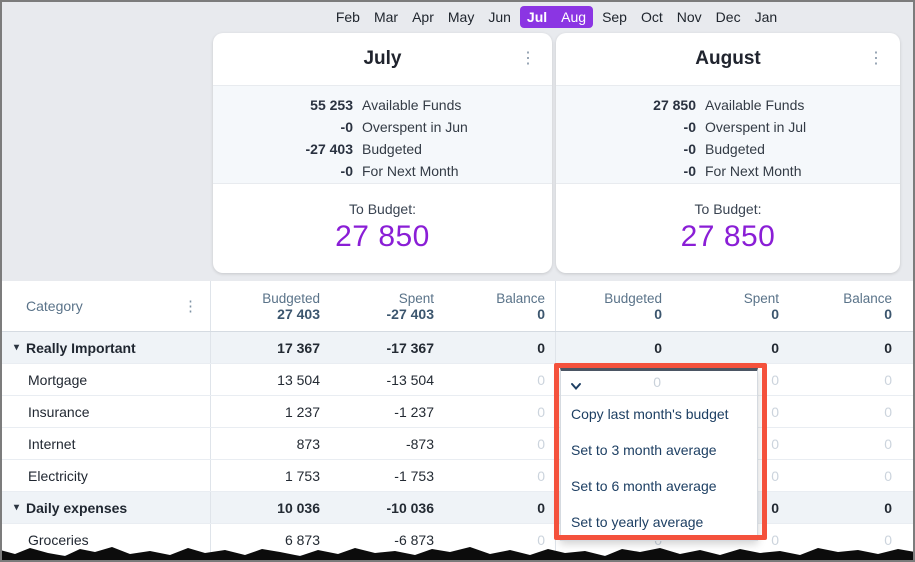 This screenshot has height=562, width=915. Describe the element at coordinates (674, 105) in the screenshot. I see `summary-value: 27 850` at that location.